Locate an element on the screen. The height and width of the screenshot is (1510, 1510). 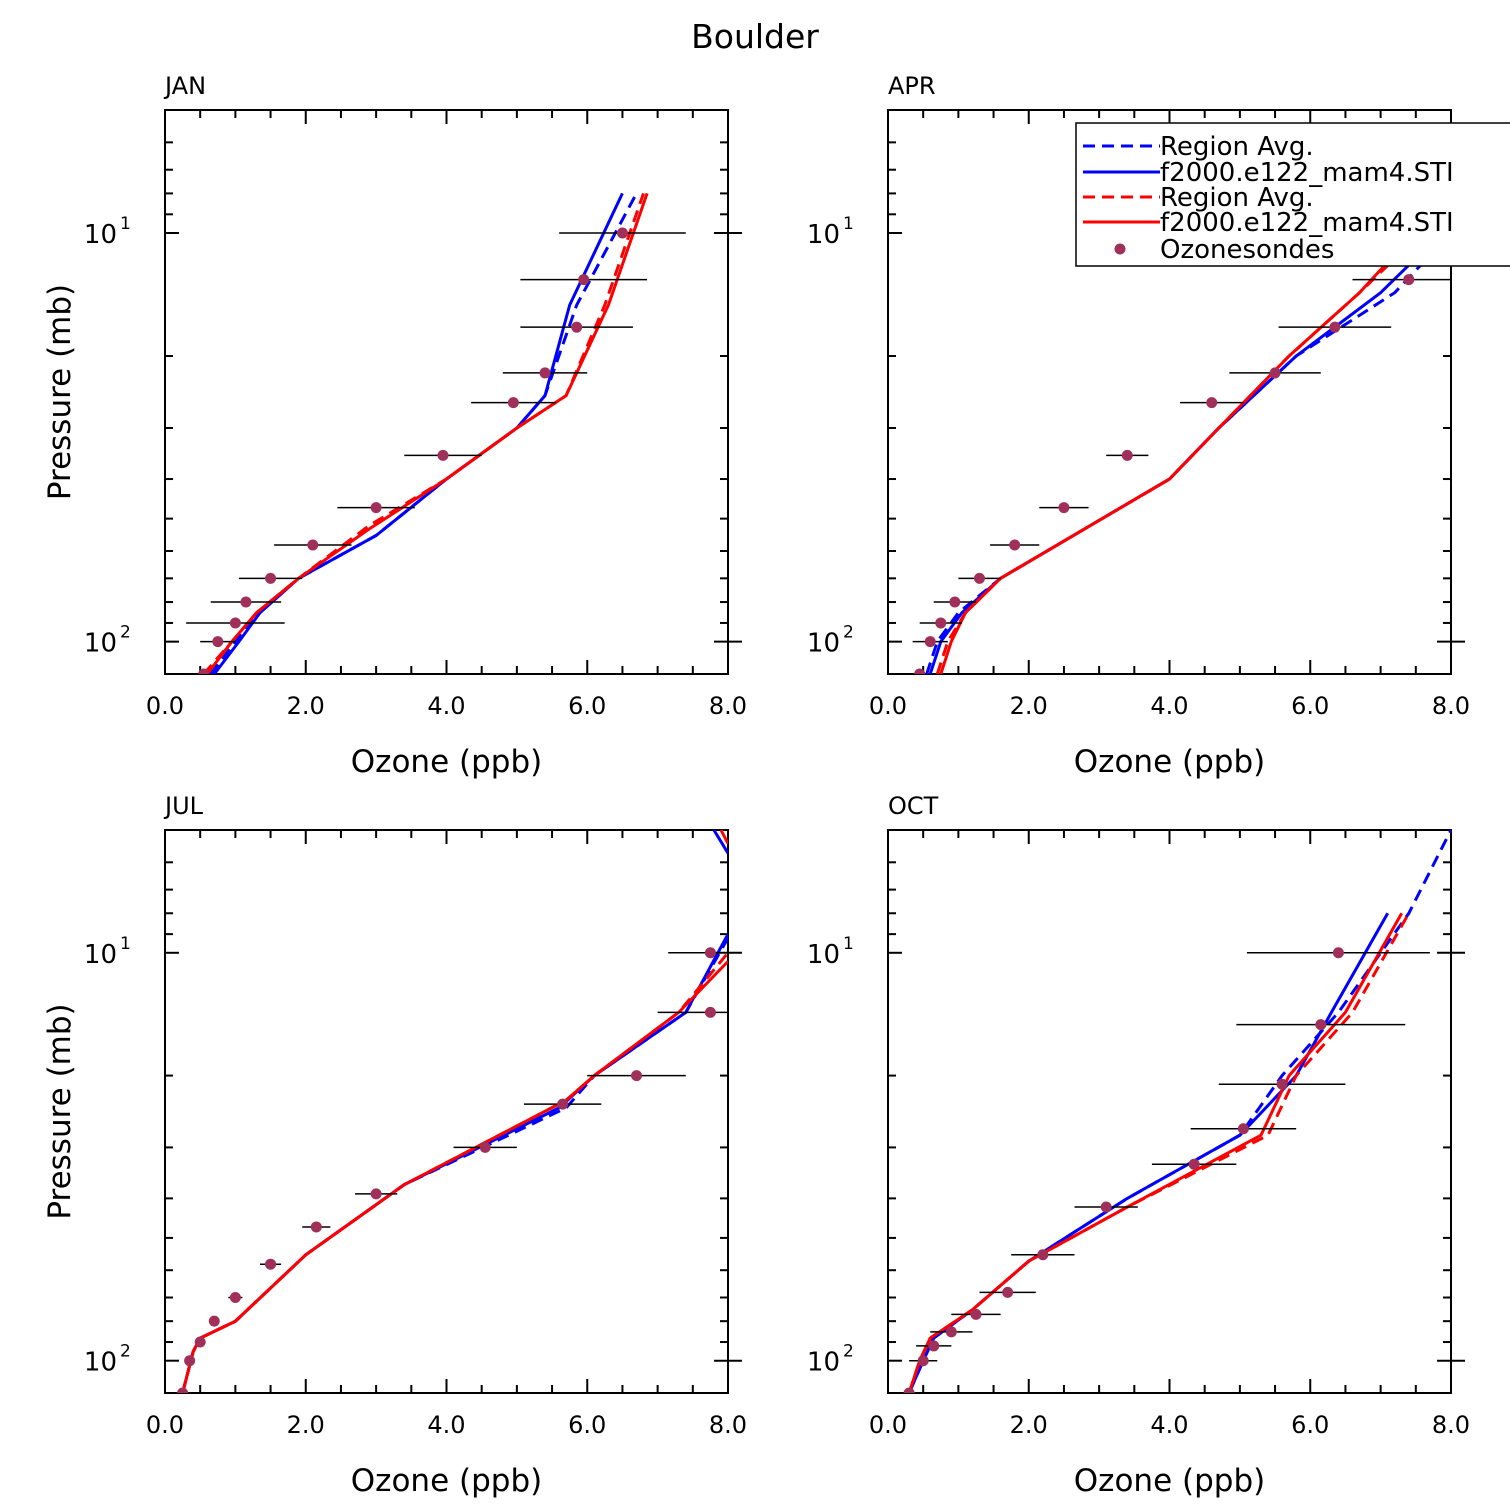
y-axis-label: Pressure (mb) is located at coordinates (60, 392).